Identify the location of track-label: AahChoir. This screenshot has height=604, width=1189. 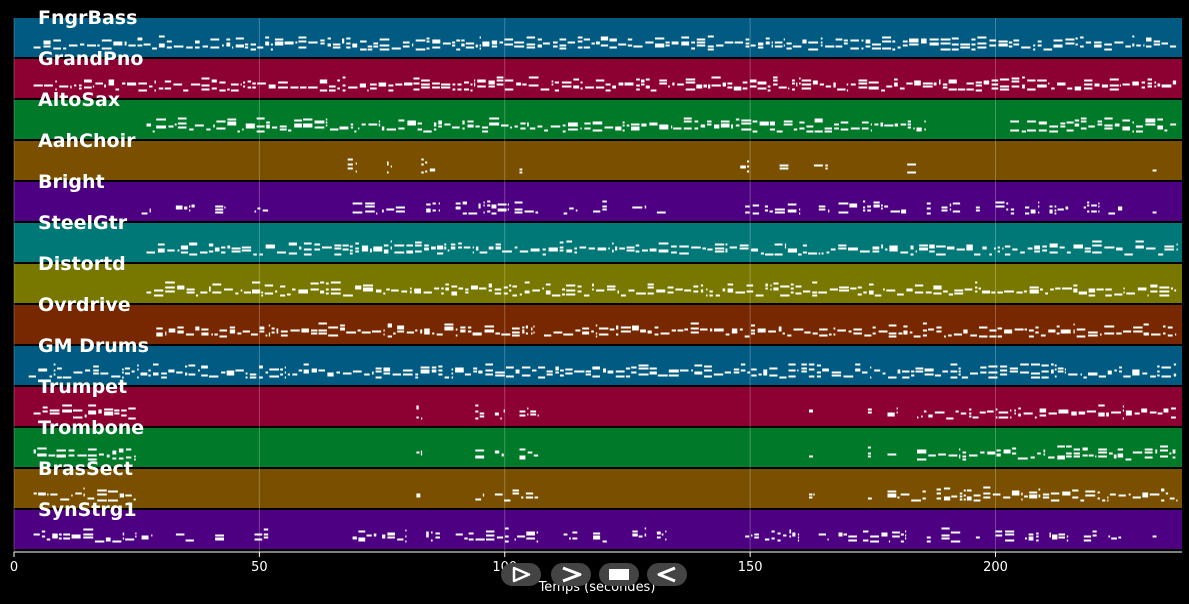
(87, 141).